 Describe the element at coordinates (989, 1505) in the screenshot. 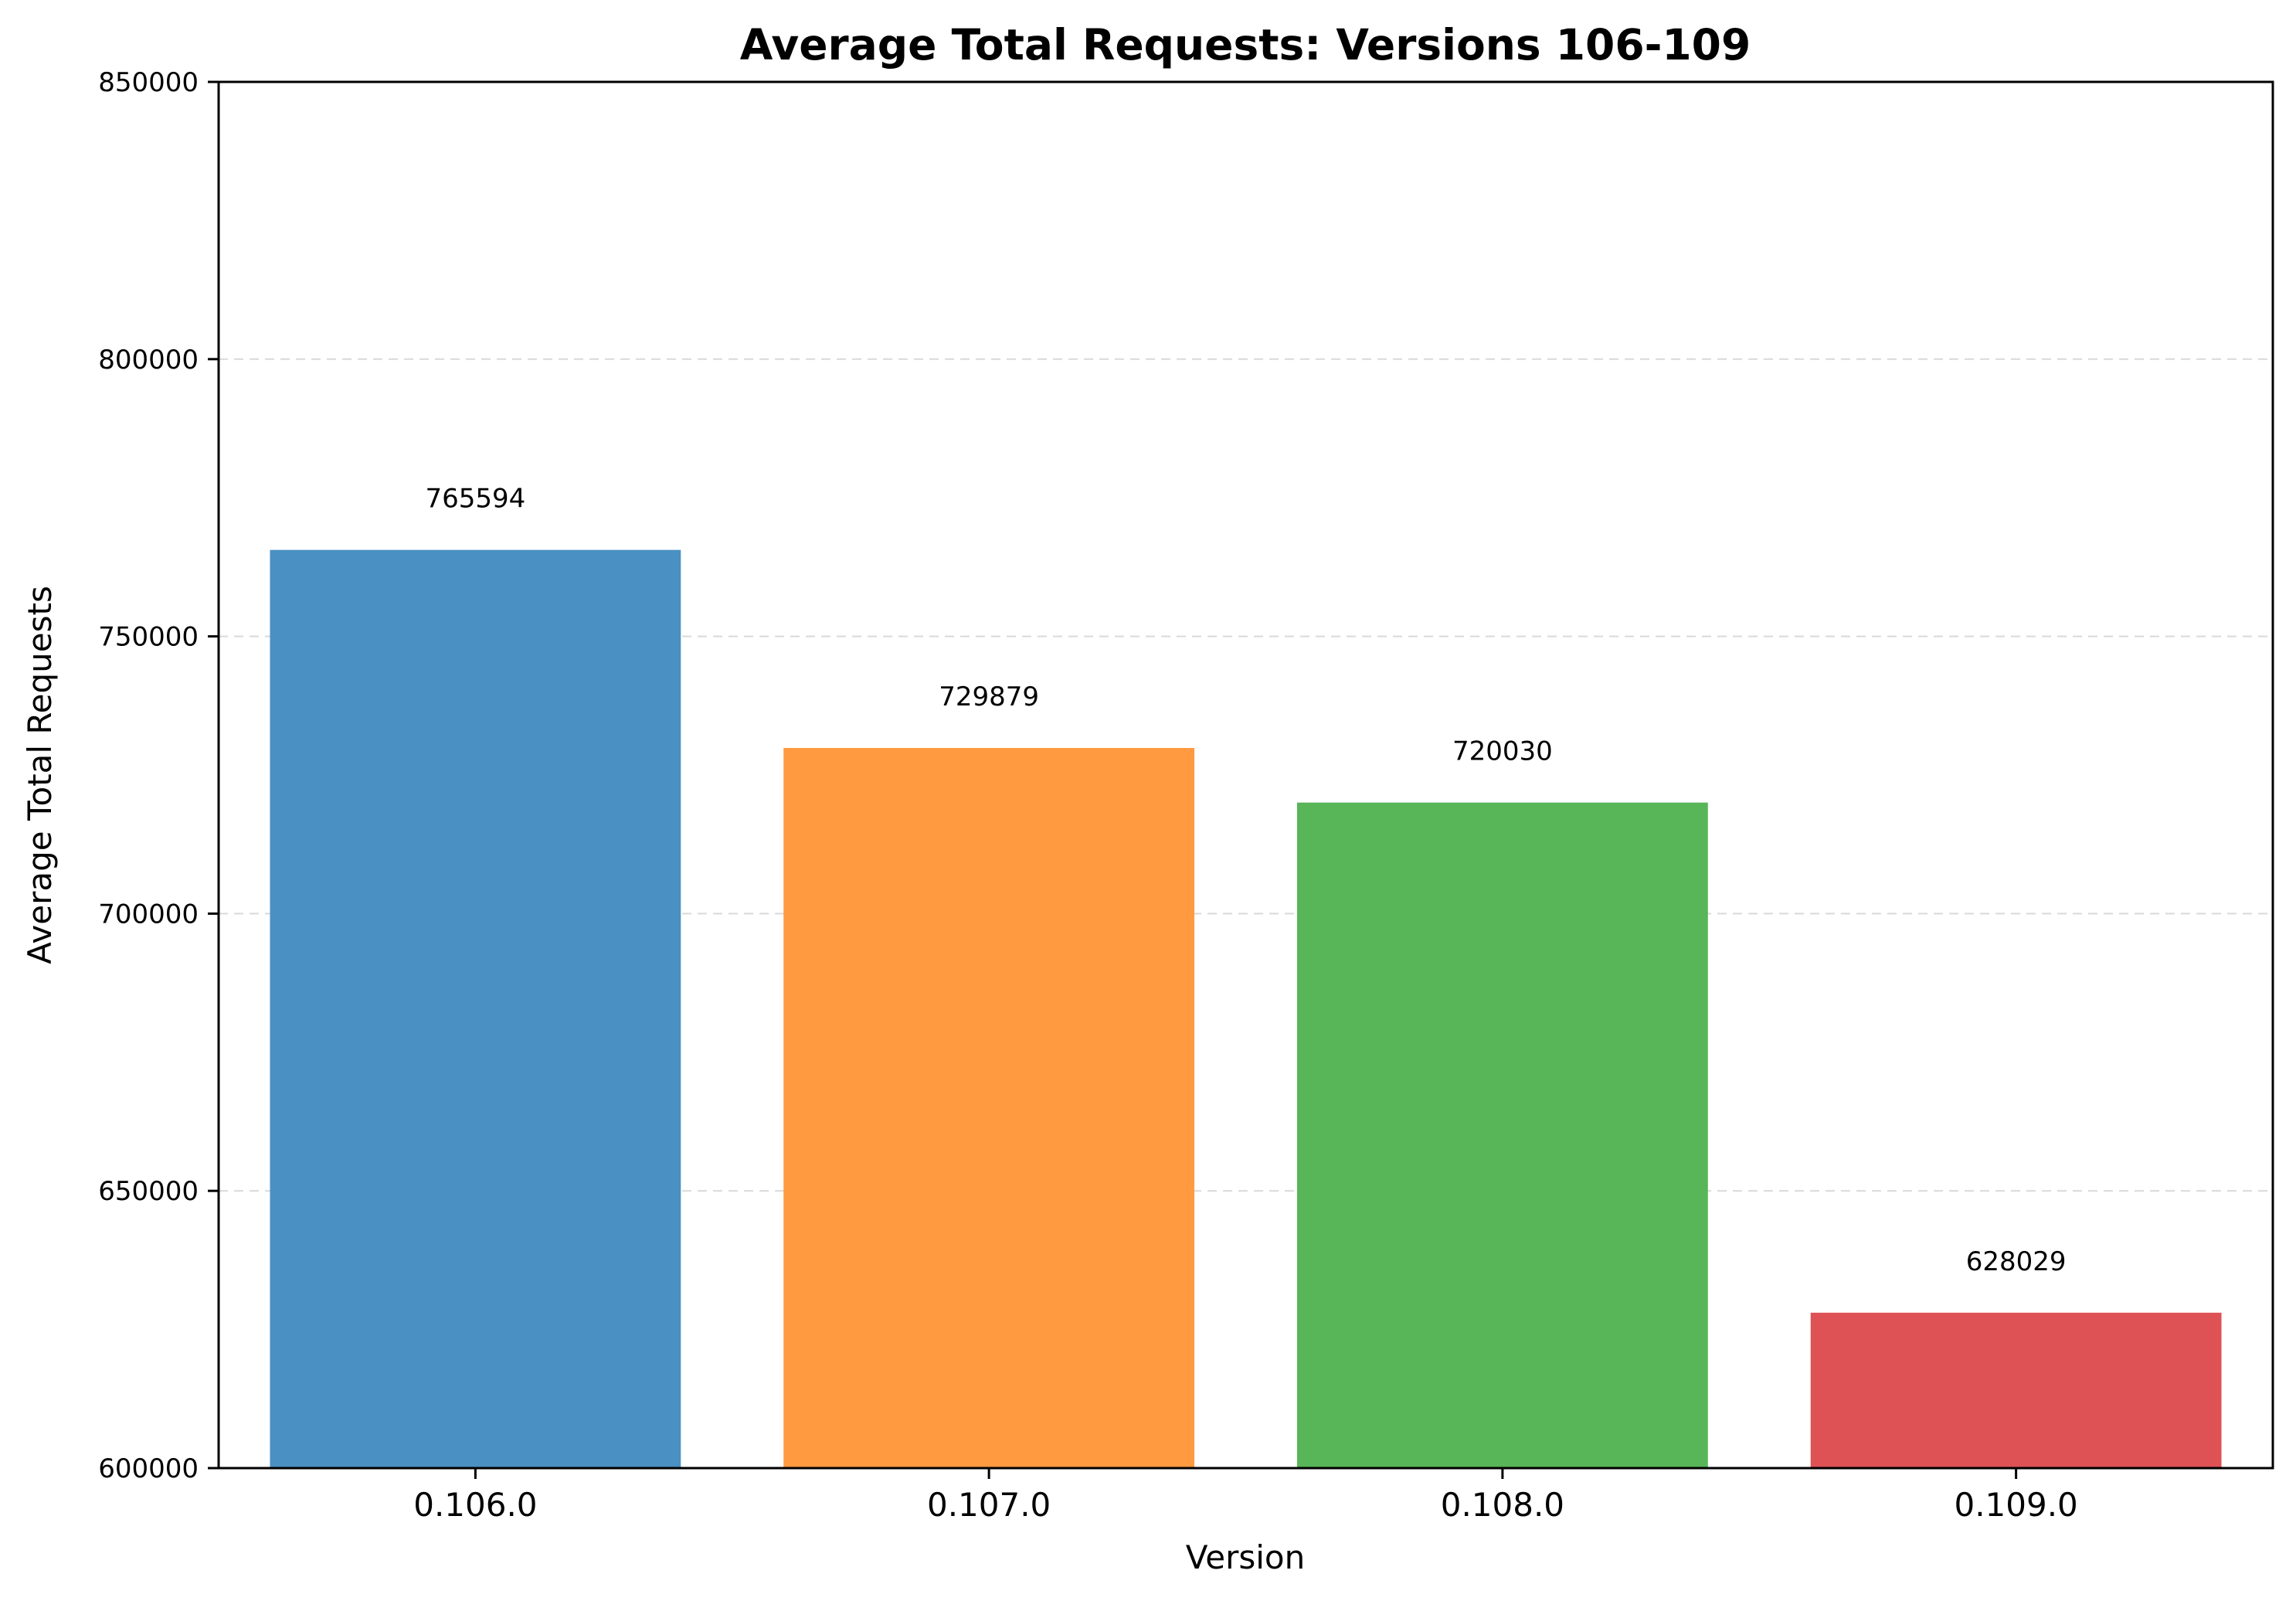

I see `x-tick-label: 0.107.0` at that location.